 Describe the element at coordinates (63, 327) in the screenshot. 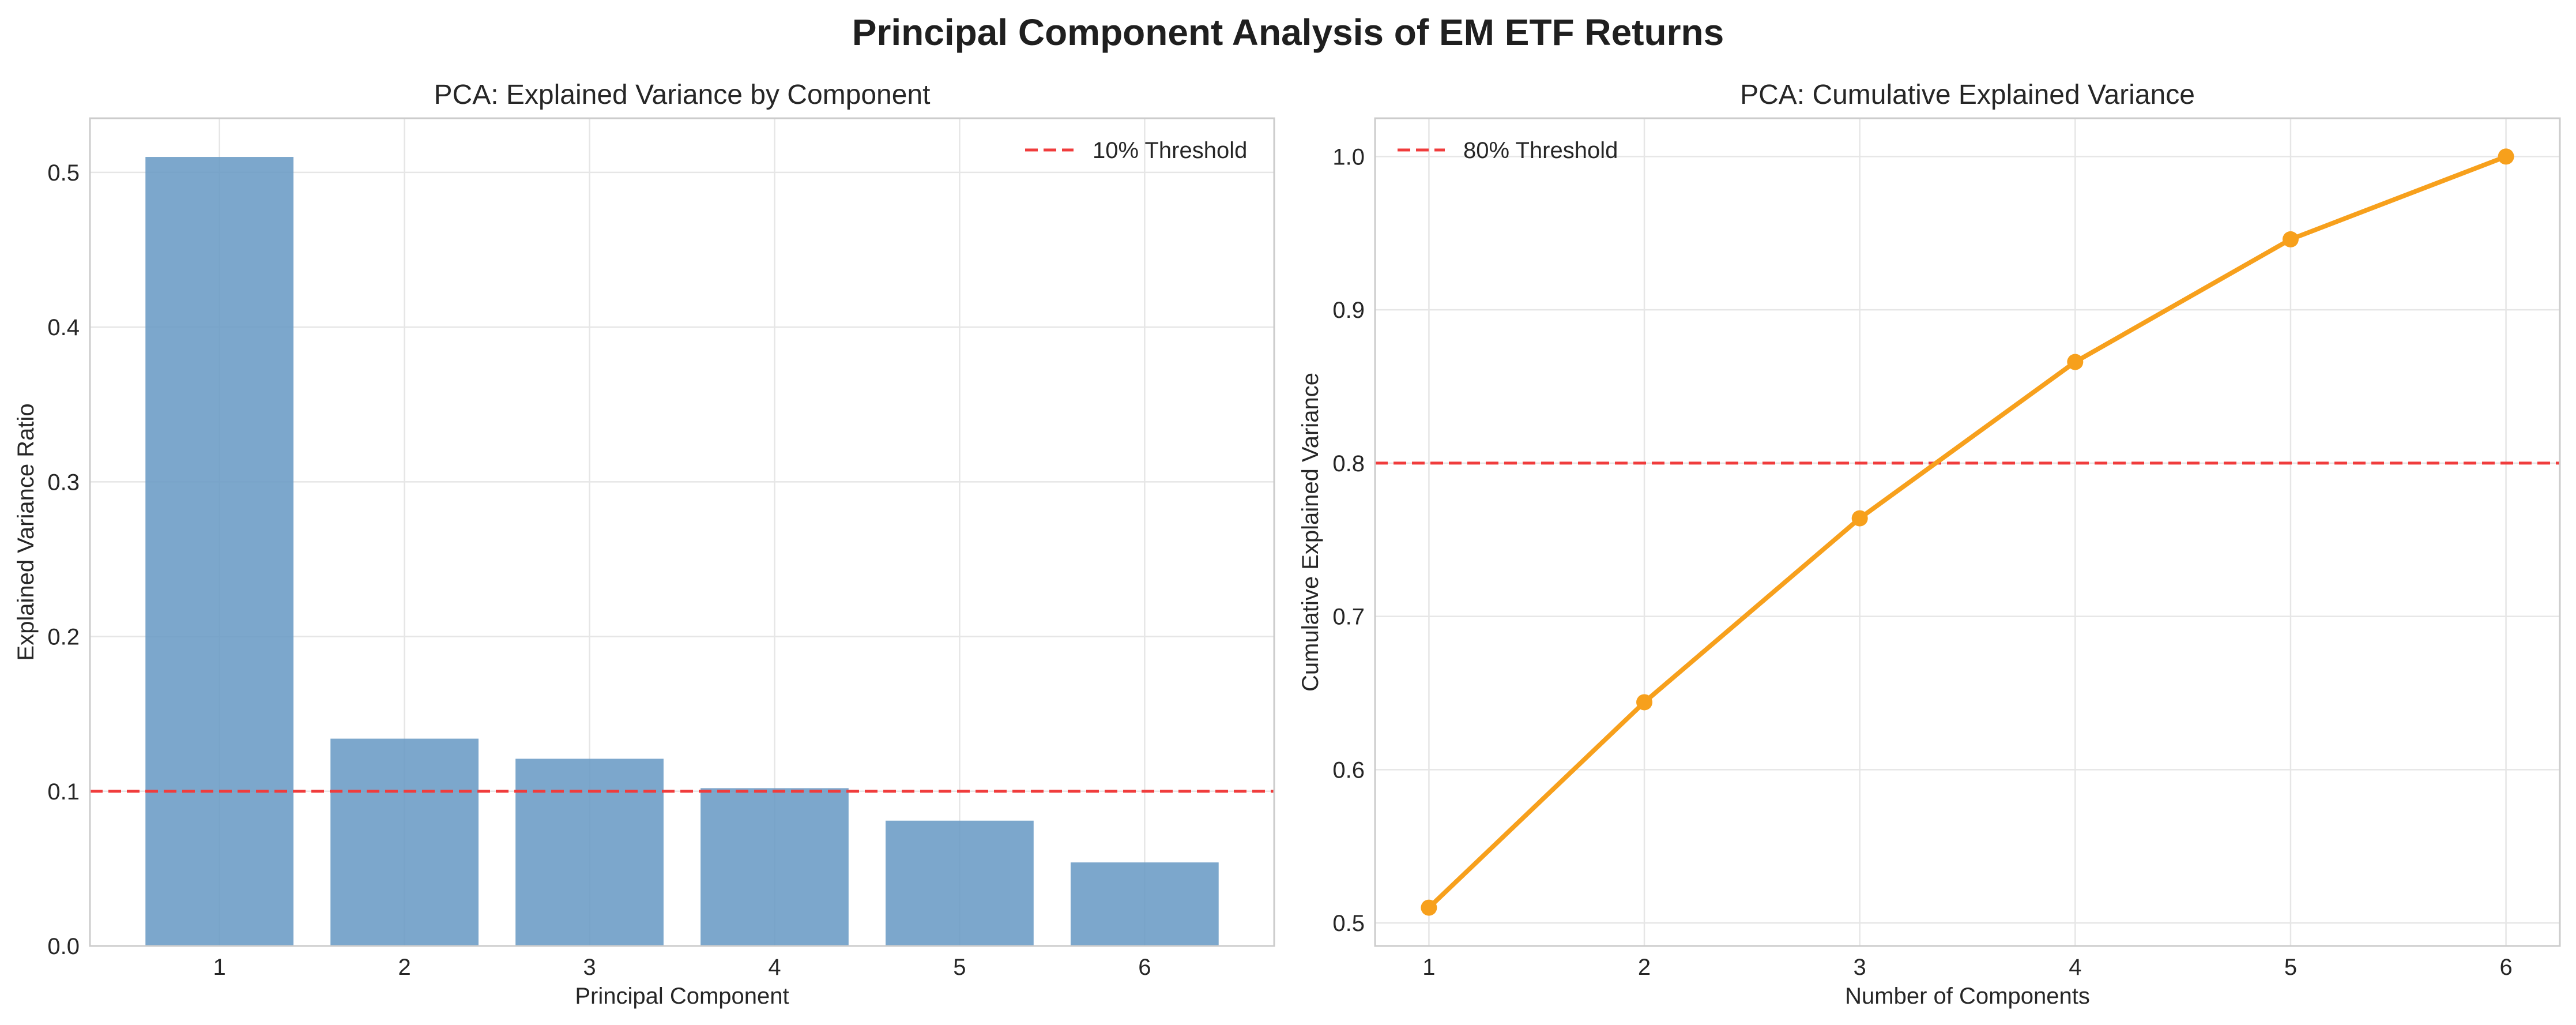

I see `y-tick-label: 0.4` at that location.